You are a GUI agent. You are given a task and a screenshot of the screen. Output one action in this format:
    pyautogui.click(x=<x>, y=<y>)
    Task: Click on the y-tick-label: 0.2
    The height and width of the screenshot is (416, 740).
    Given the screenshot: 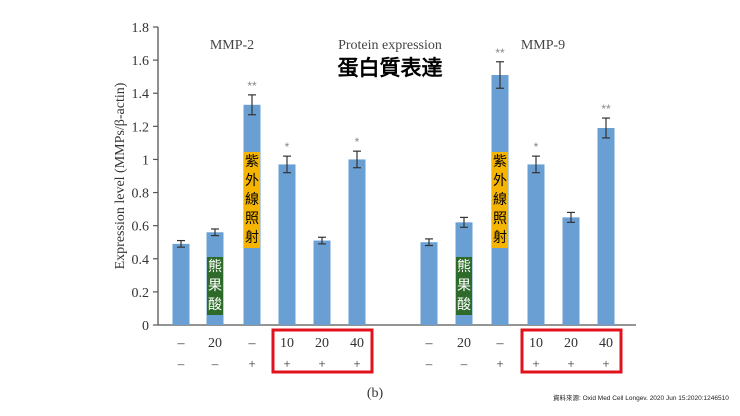 What is the action you would take?
    pyautogui.click(x=141, y=293)
    